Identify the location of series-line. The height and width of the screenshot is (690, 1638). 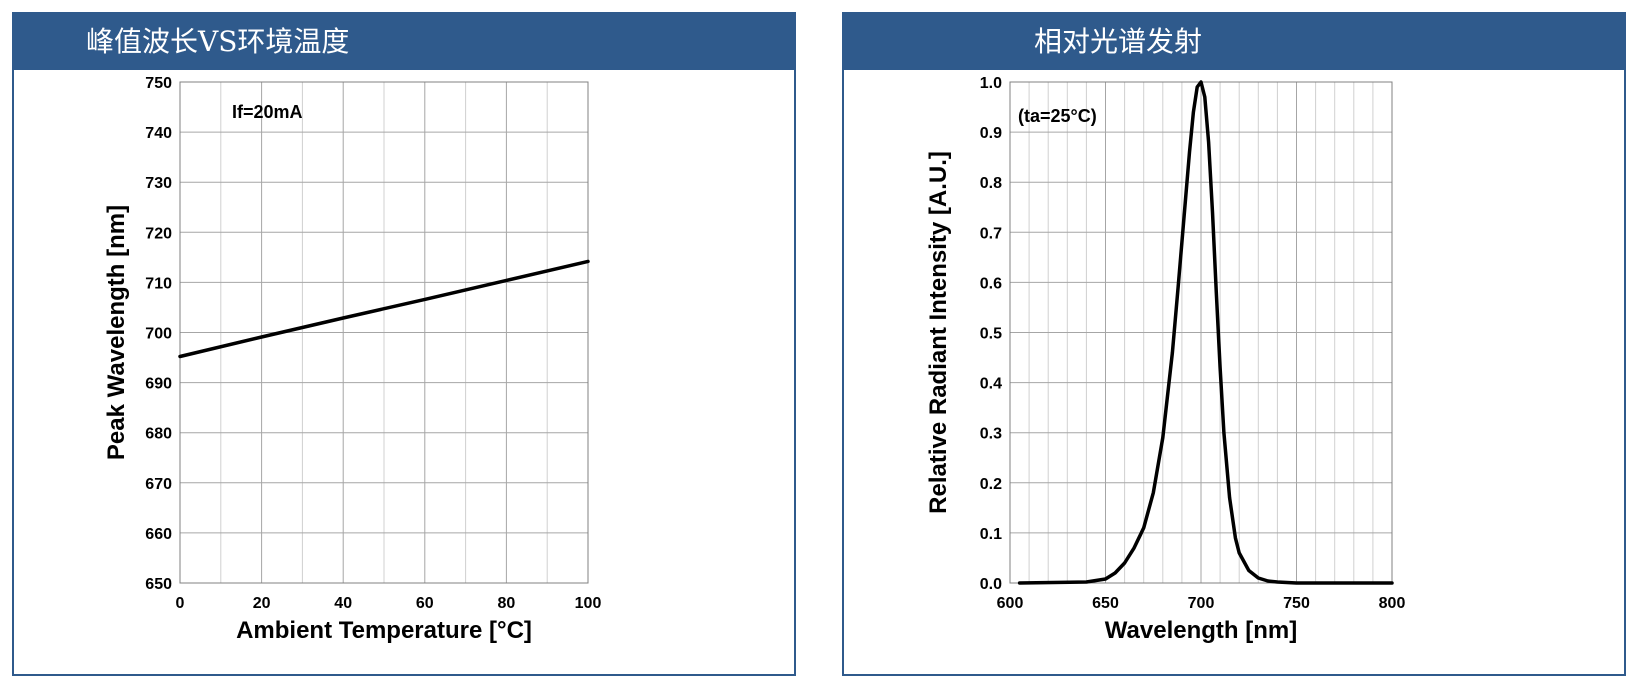
(384, 309).